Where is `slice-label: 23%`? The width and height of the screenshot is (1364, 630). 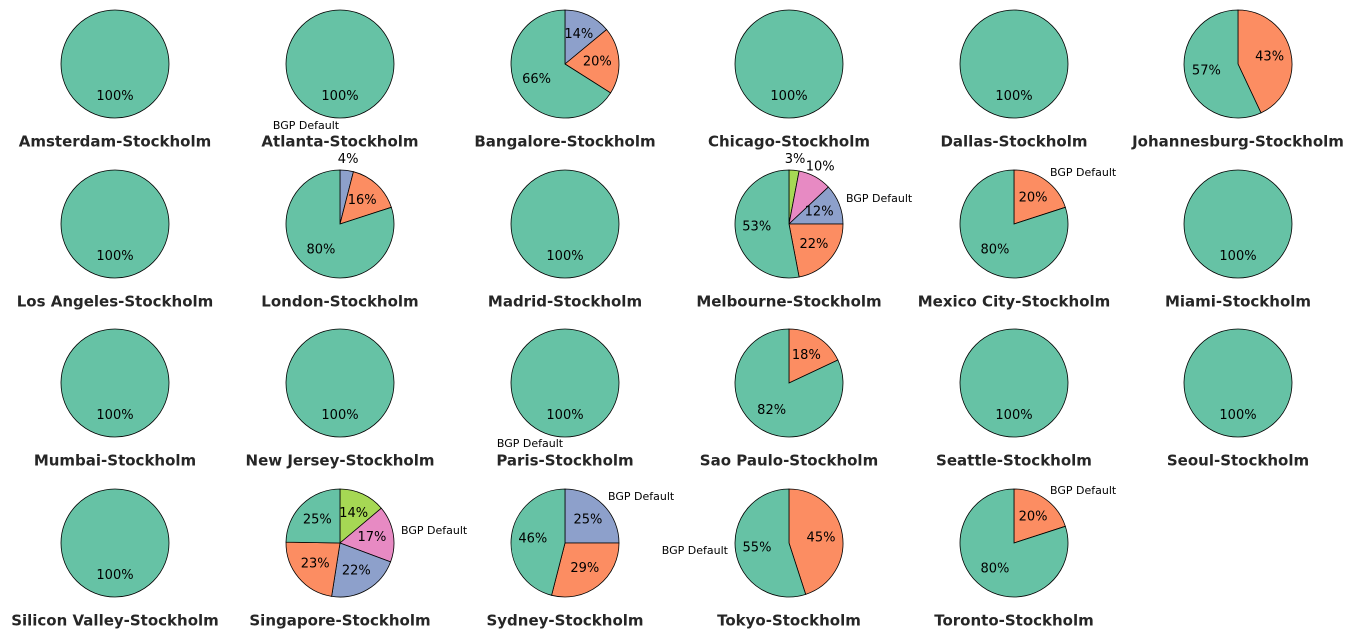
slice-label: 23% is located at coordinates (315, 563).